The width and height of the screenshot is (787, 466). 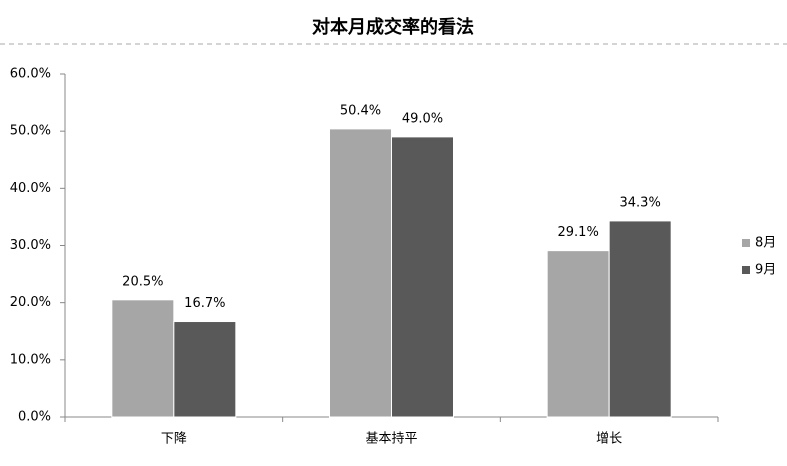 What do you see at coordinates (640, 202) in the screenshot?
I see `value-label: 34.3%` at bounding box center [640, 202].